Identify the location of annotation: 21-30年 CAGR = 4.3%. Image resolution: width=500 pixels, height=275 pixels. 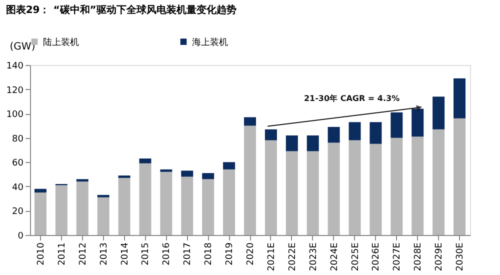
(352, 98).